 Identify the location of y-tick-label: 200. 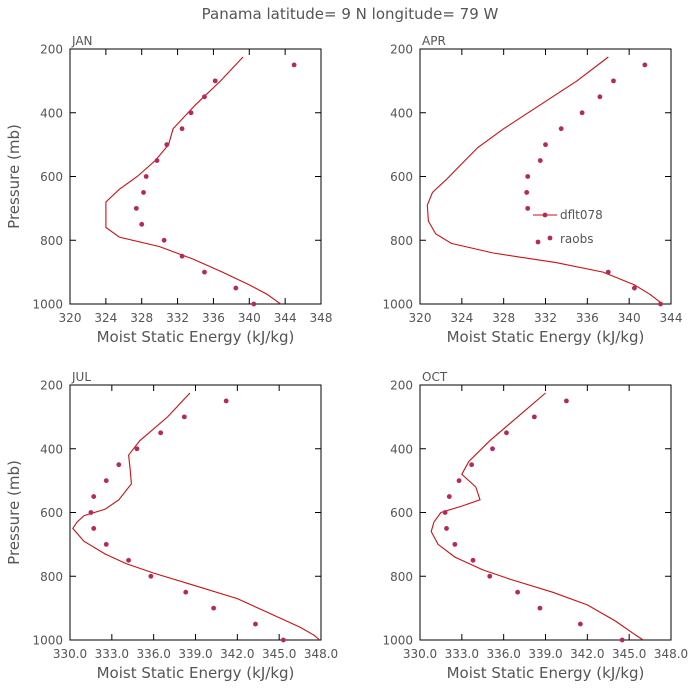
(51, 386).